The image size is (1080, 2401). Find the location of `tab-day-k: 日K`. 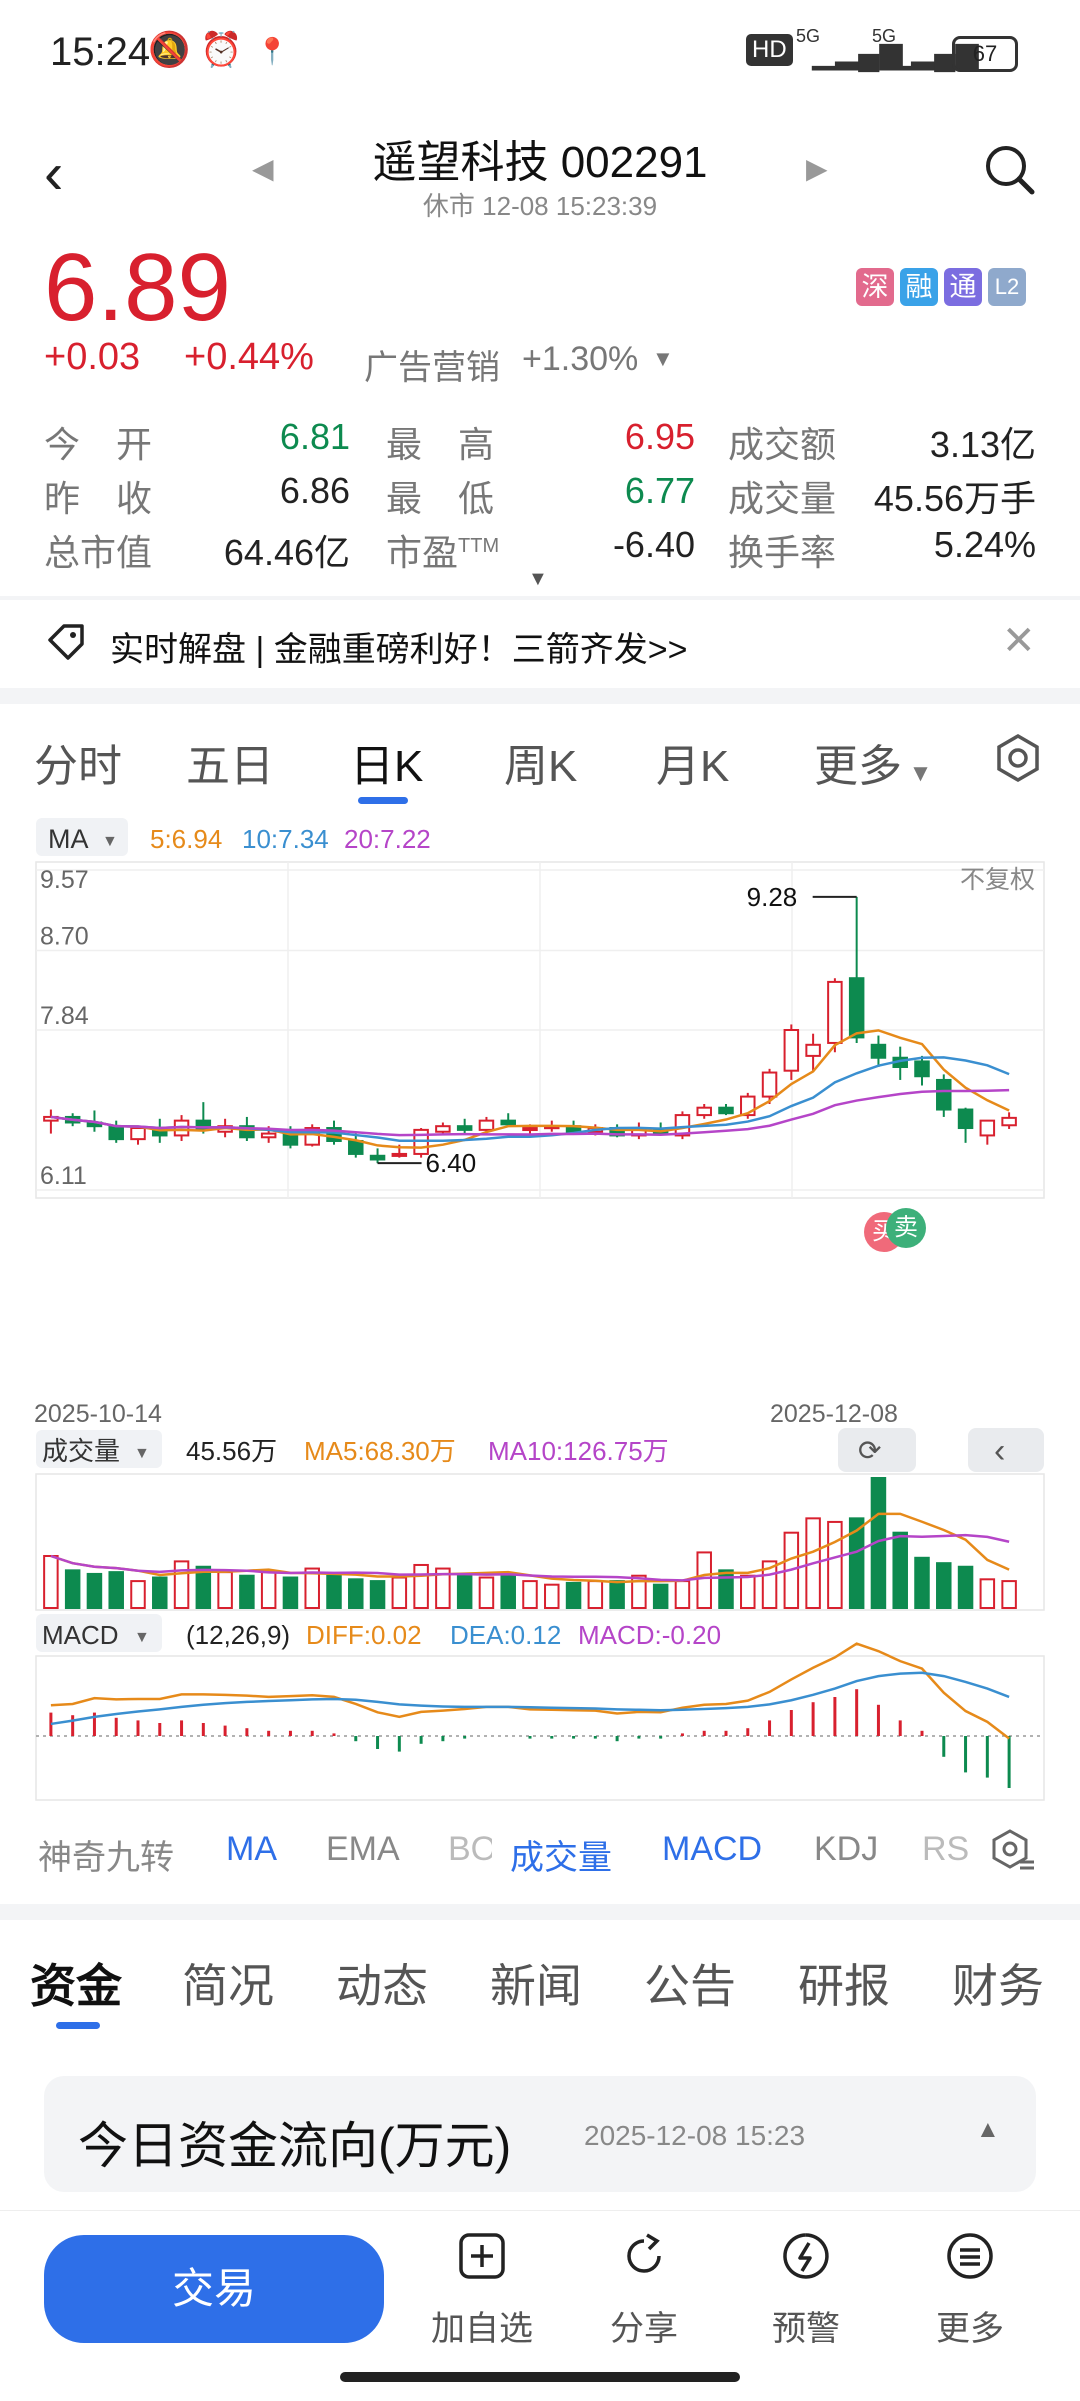

tab-day-k: 日K is located at coordinates (387, 766).